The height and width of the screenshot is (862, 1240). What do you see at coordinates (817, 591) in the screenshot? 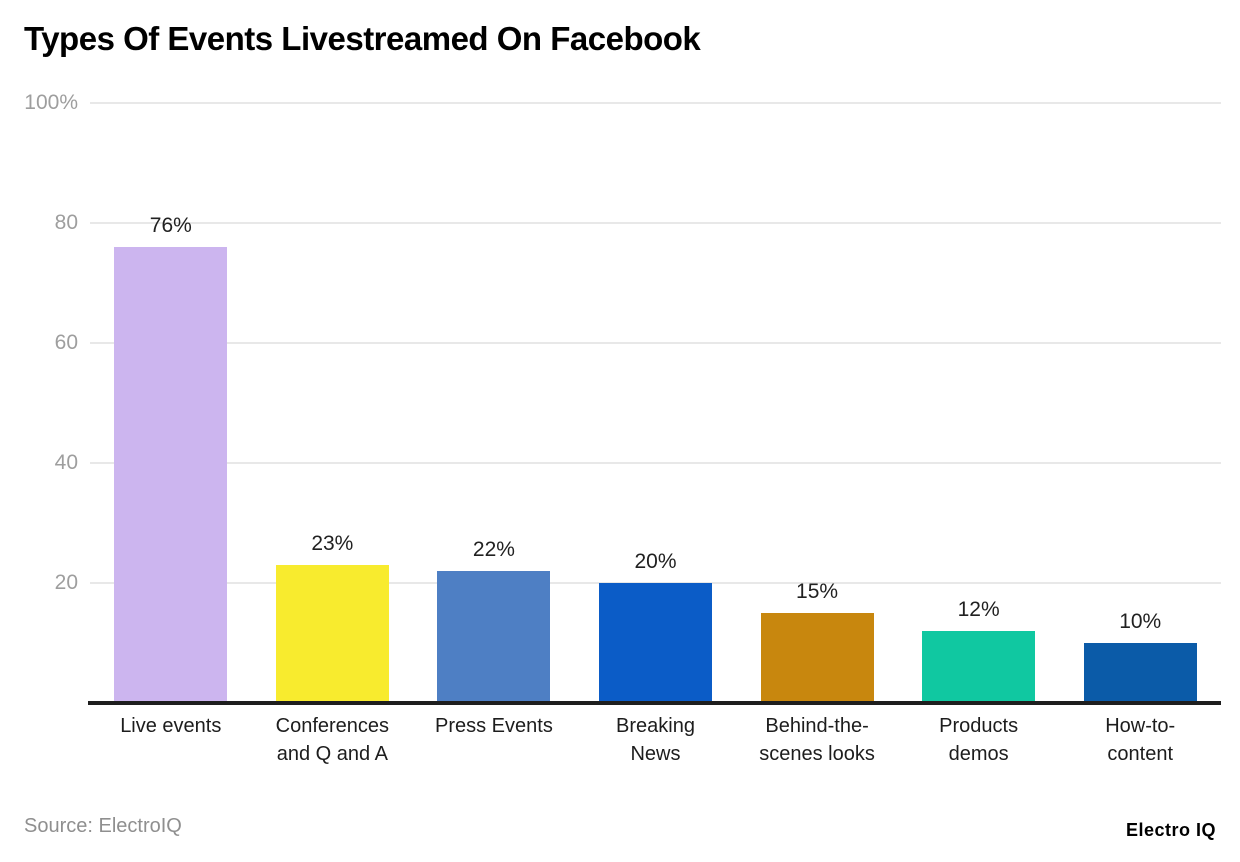
I see `bar-value-label-behind-the-scenes-looks: 15%` at bounding box center [817, 591].